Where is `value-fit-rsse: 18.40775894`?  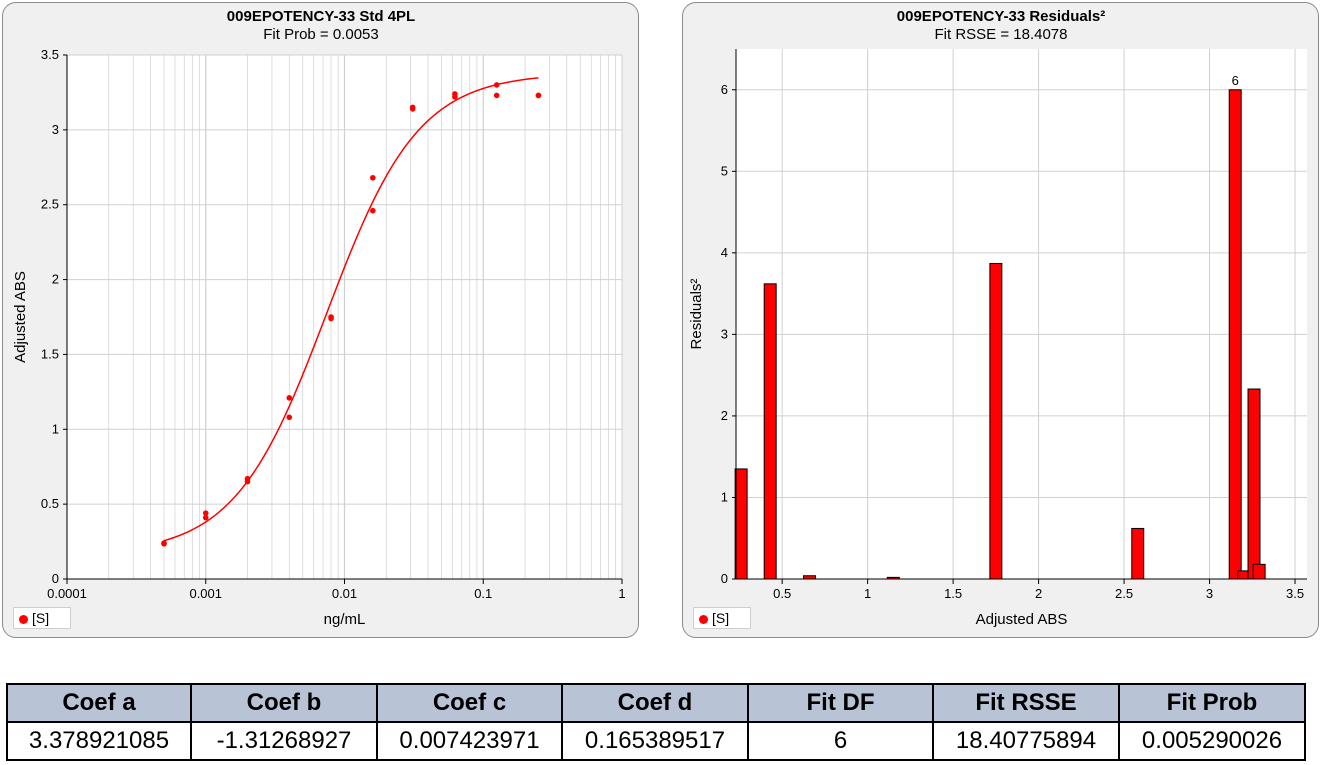 value-fit-rsse: 18.40775894 is located at coordinates (1026, 741).